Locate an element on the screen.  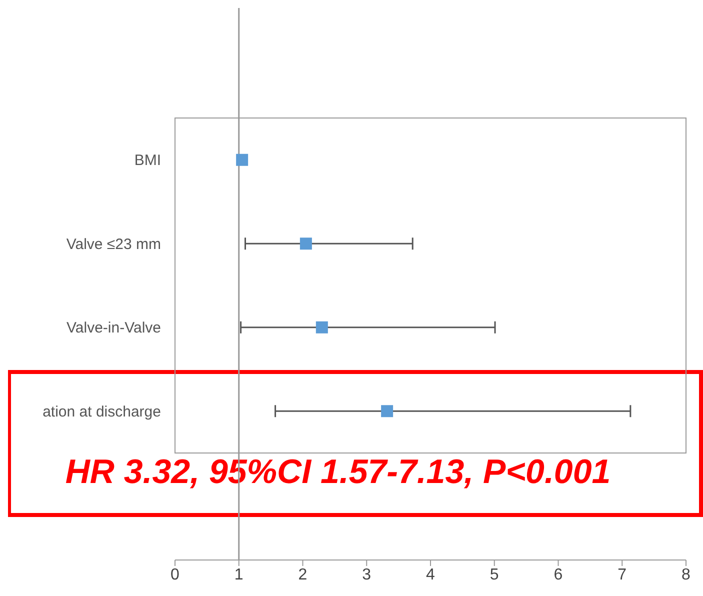
x-tick-label: 2 is located at coordinates (303, 575).